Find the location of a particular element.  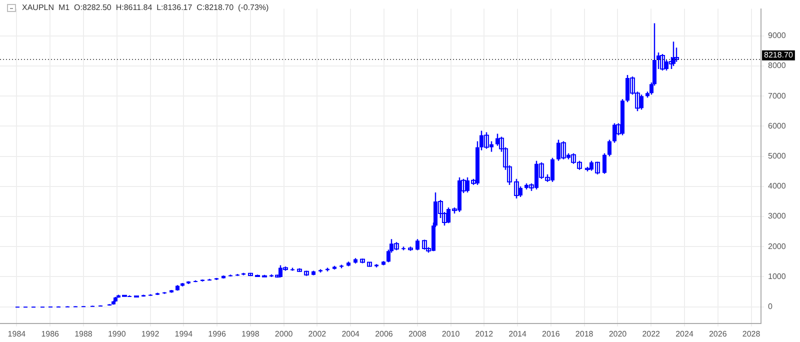

x-tick-label: 2014 is located at coordinates (517, 333).